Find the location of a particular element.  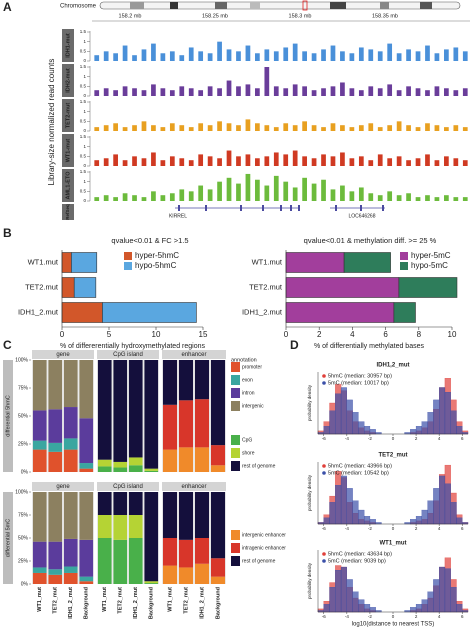

track-label-bg is located at coordinates (68, 115).